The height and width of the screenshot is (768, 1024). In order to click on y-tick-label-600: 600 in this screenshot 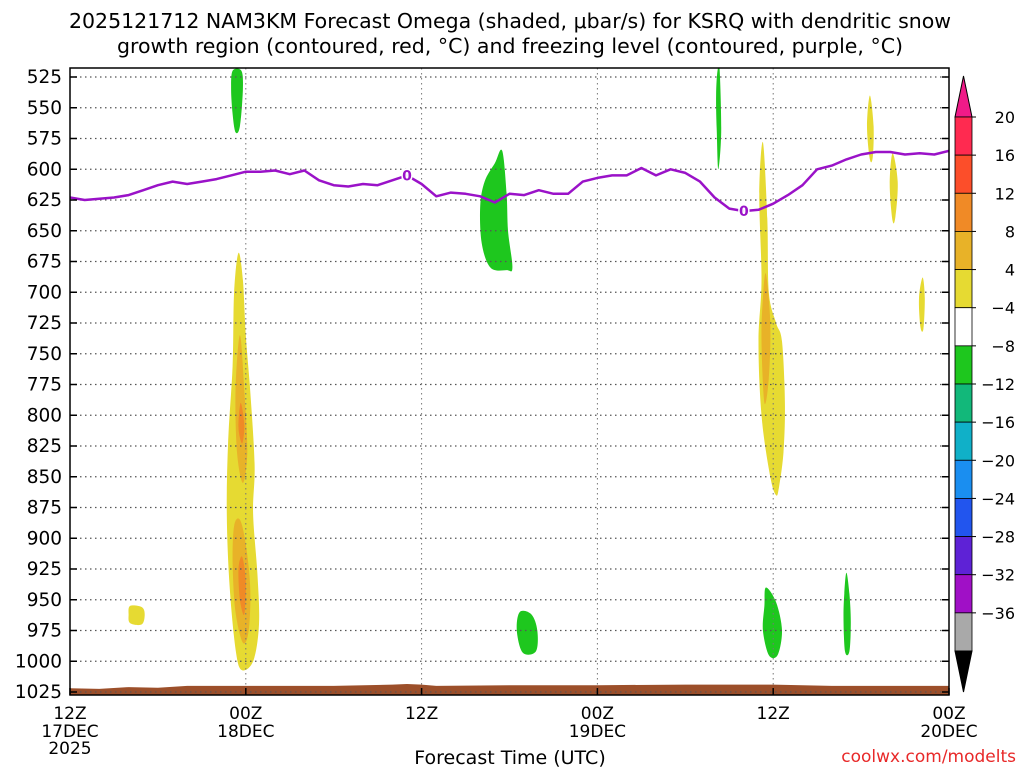, I will do `click(44, 169)`.